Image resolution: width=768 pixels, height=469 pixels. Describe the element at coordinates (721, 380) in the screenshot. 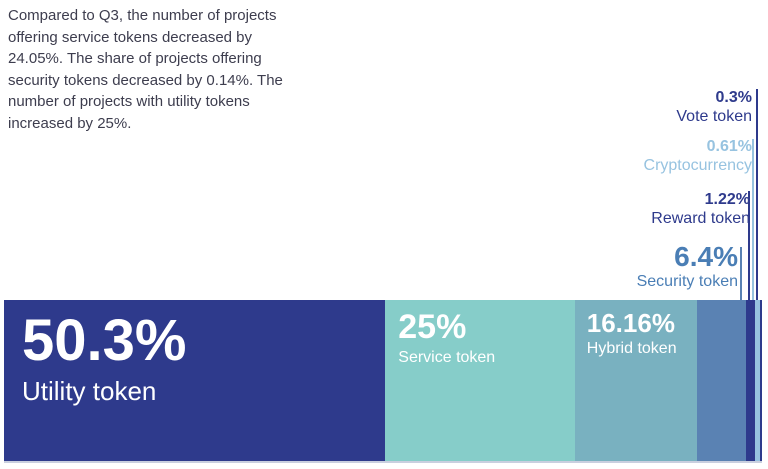

I see `bar-segment-security-token` at that location.